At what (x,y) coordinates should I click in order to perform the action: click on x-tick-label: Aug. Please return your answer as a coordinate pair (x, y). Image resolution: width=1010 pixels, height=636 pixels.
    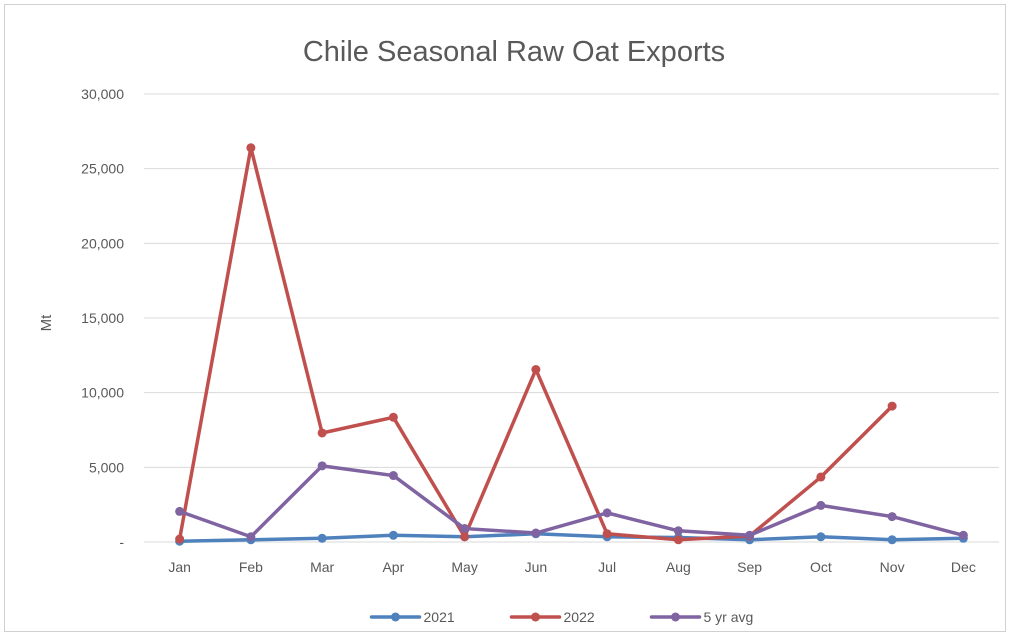
    Looking at the image, I should click on (678, 567).